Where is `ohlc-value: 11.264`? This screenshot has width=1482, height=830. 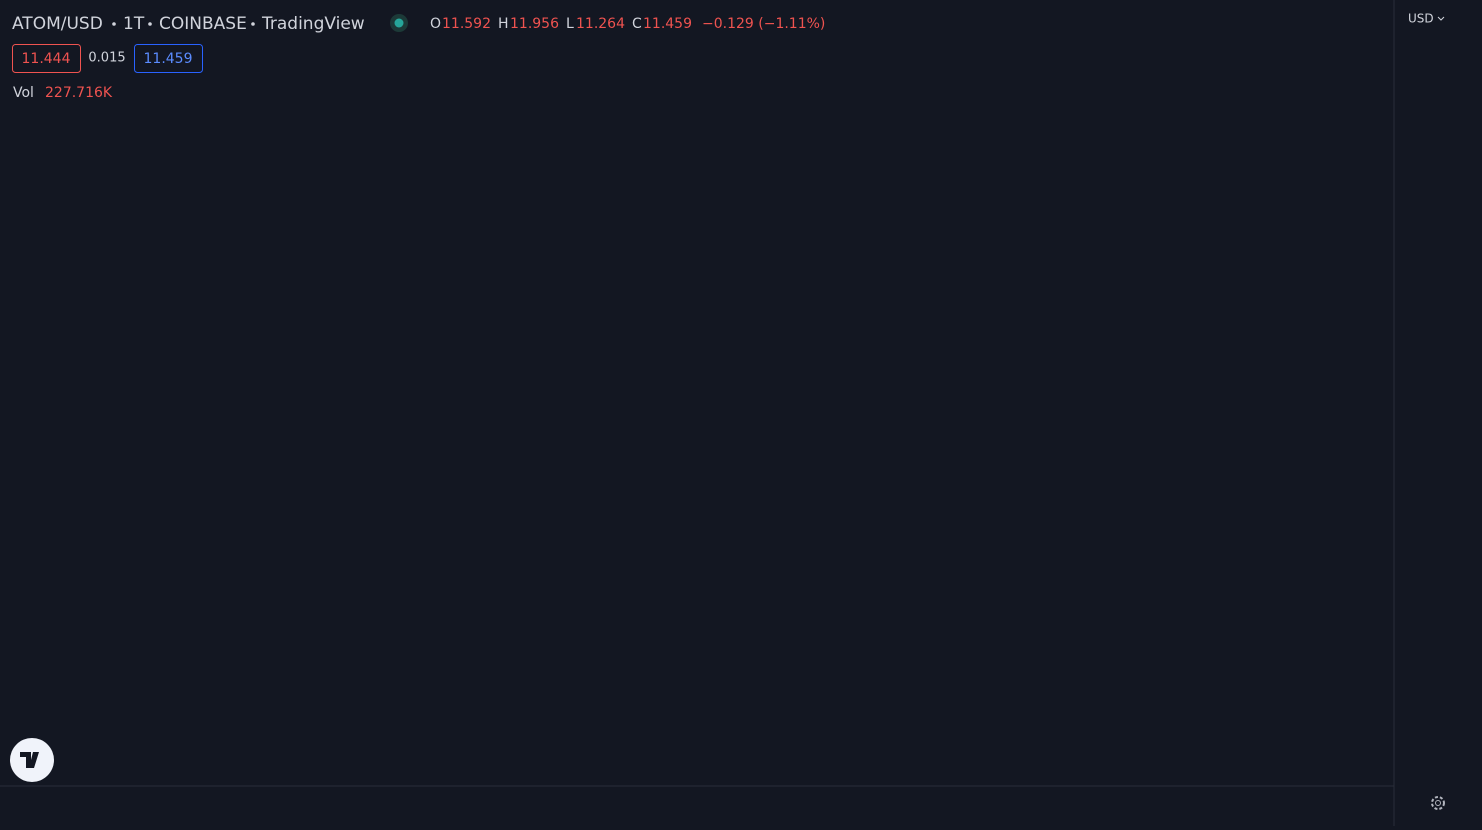 ohlc-value: 11.264 is located at coordinates (600, 24).